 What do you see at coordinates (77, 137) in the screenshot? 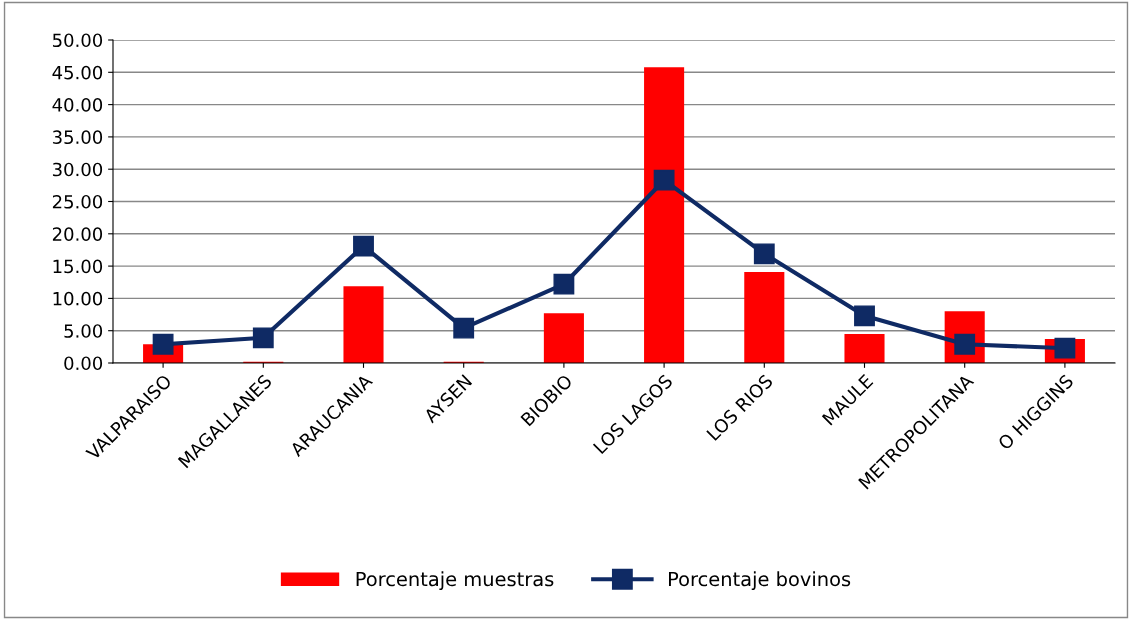
I see `y-tick-label: 35.00` at bounding box center [77, 137].